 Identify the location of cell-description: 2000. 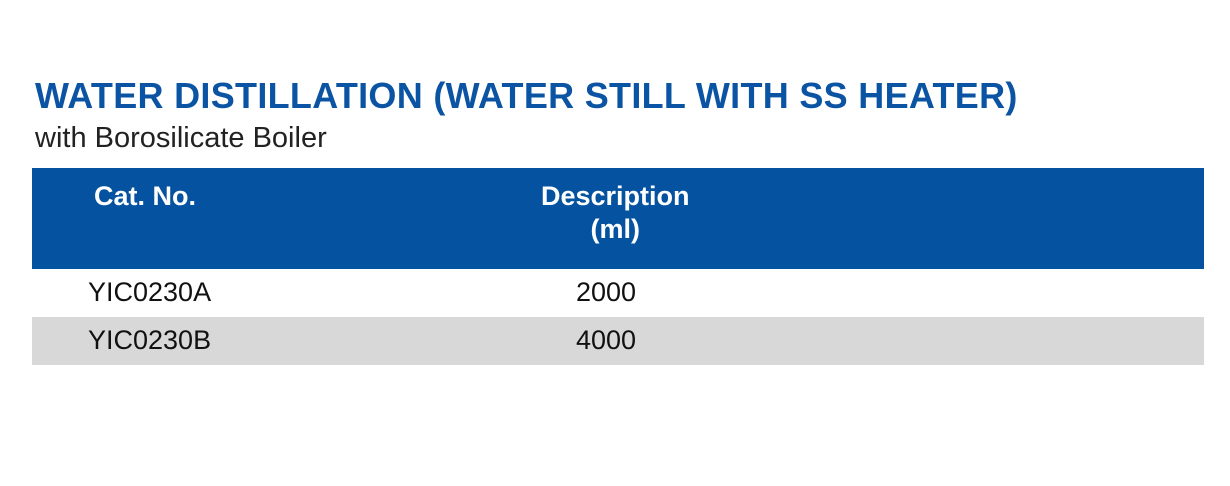
(606, 292).